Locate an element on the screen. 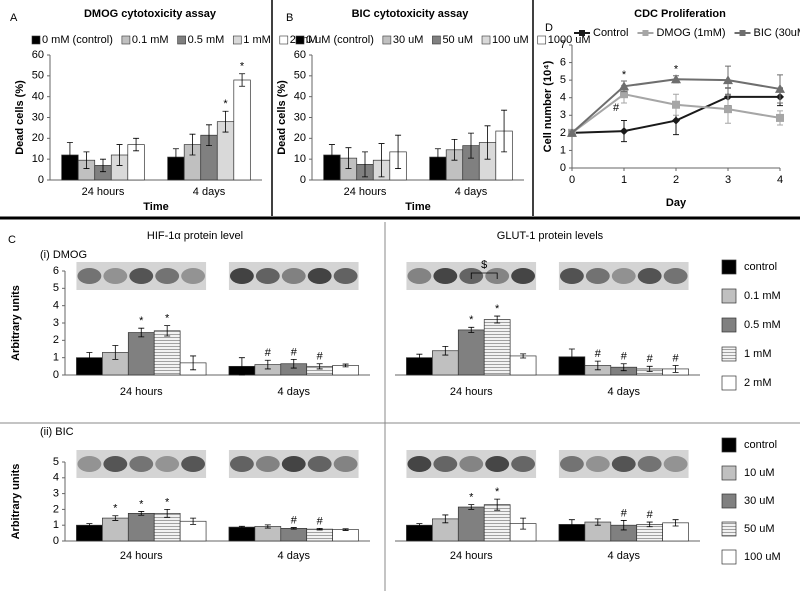  y-tick-label: 60 is located at coordinates (300, 55).